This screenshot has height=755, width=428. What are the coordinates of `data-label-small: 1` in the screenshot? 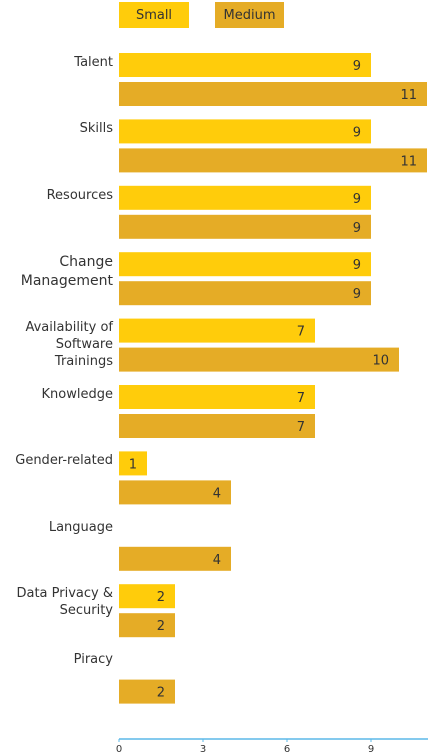 It's located at (133, 464).